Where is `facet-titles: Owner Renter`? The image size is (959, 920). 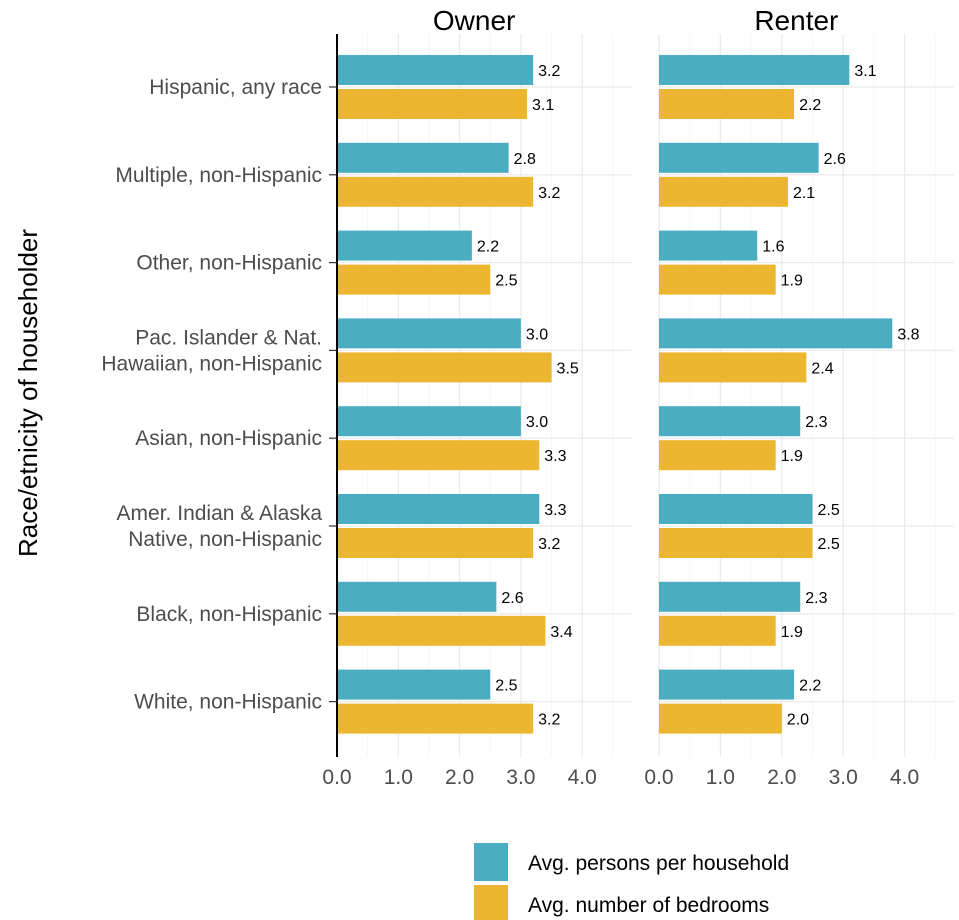 facet-titles: Owner Renter is located at coordinates (635, 20).